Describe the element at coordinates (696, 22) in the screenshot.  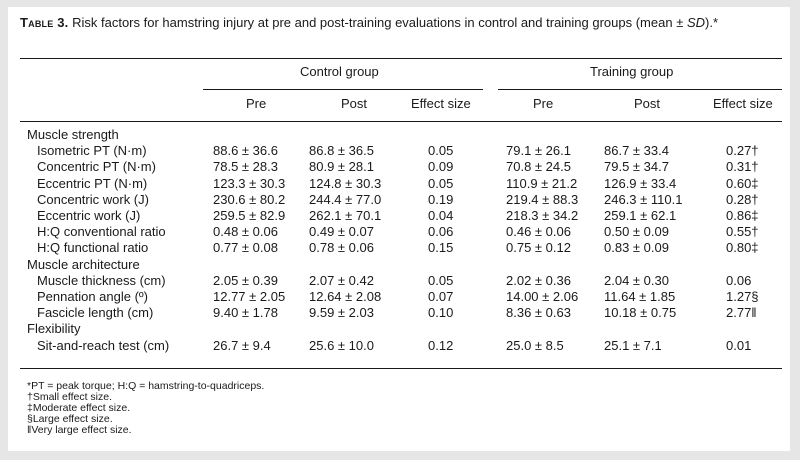
I see `caption-italic-sd: SD` at that location.